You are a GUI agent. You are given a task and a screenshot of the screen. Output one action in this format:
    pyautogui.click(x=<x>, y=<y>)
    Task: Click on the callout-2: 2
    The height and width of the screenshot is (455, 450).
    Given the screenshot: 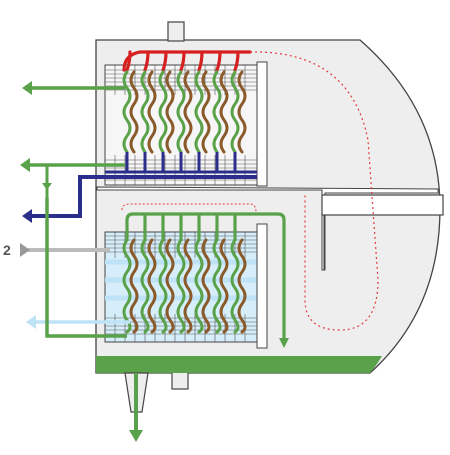 What is the action you would take?
    pyautogui.click(x=7, y=250)
    